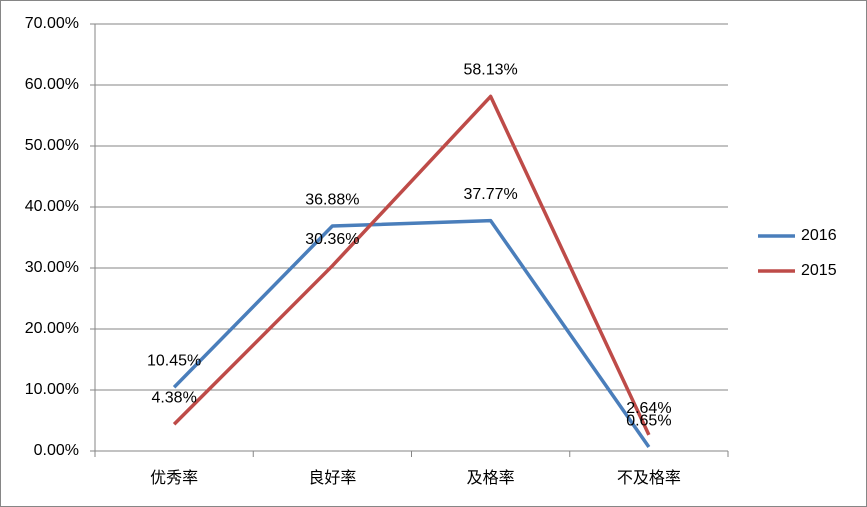 The height and width of the screenshot is (507, 867). Describe the element at coordinates (52, 206) in the screenshot. I see `y-tick-label: 40.00%` at that location.